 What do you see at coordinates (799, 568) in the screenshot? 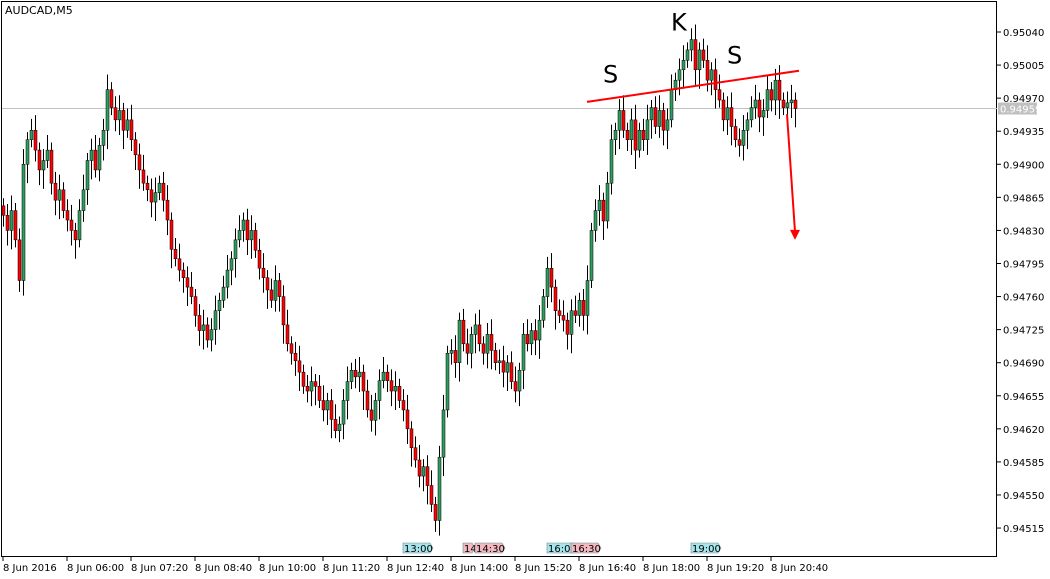
I see `x-tick-label: 8 Jun 20:40` at bounding box center [799, 568].